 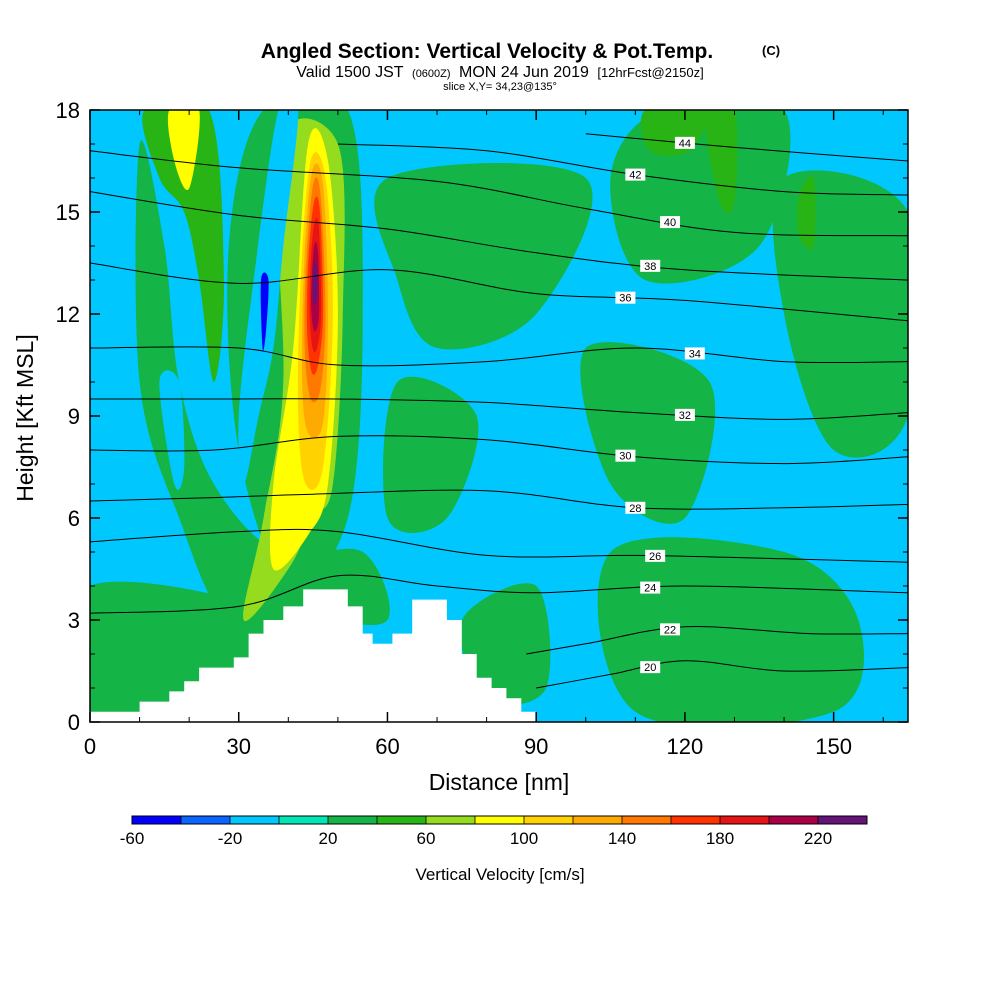 I want to click on colorbar-tick-label: -20, so click(x=230, y=838).